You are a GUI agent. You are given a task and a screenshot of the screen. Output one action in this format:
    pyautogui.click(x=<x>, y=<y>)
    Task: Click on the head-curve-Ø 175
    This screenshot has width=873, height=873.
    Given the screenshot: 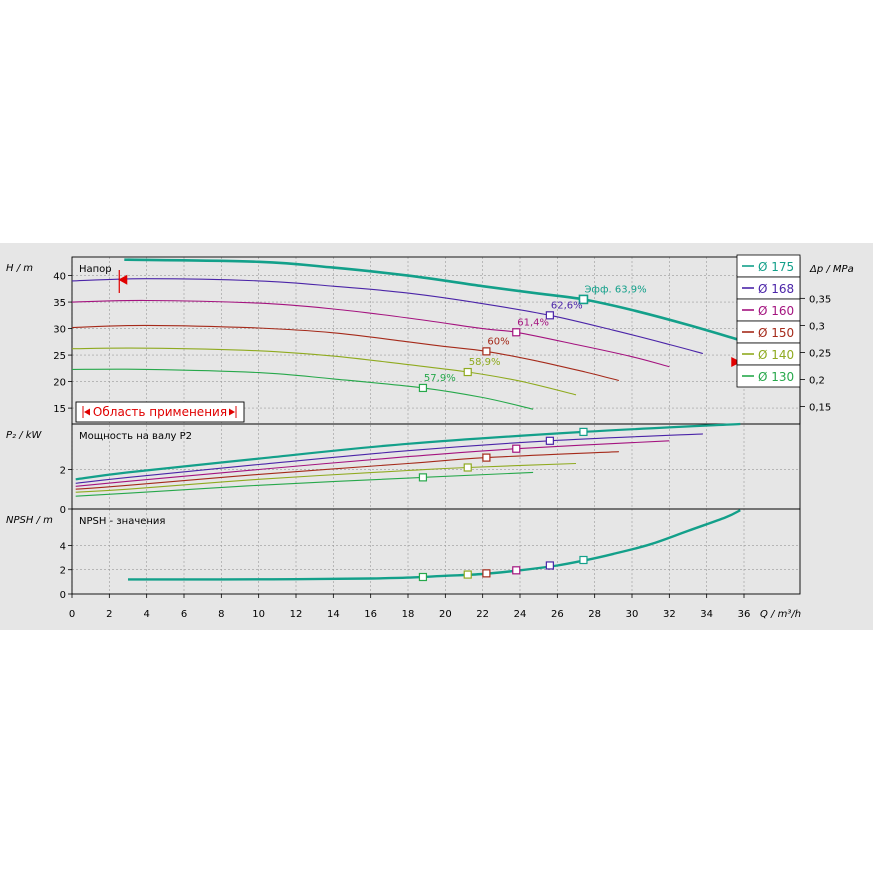 What is the action you would take?
    pyautogui.click(x=432, y=300)
    